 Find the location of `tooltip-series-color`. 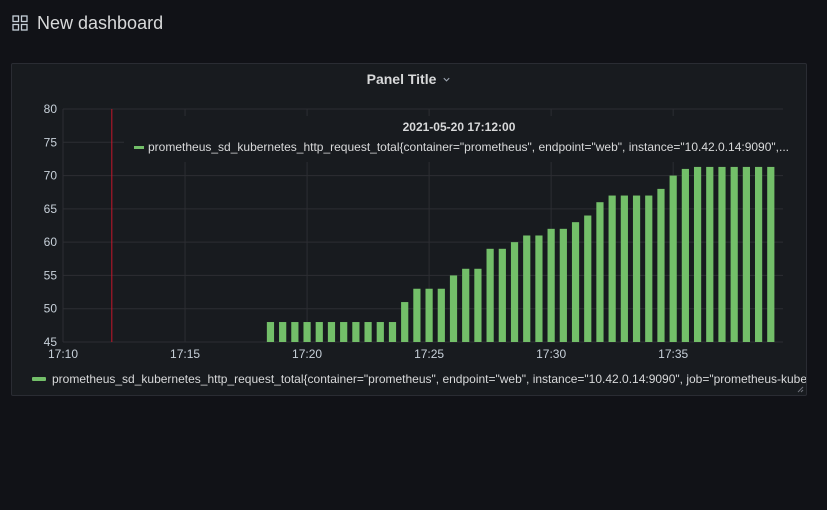

tooltip-series-color is located at coordinates (139, 147).